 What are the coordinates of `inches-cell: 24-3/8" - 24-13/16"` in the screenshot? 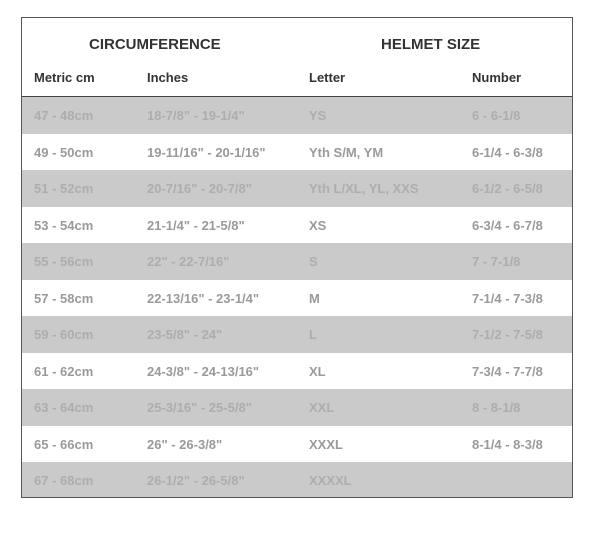 It's located at (203, 371).